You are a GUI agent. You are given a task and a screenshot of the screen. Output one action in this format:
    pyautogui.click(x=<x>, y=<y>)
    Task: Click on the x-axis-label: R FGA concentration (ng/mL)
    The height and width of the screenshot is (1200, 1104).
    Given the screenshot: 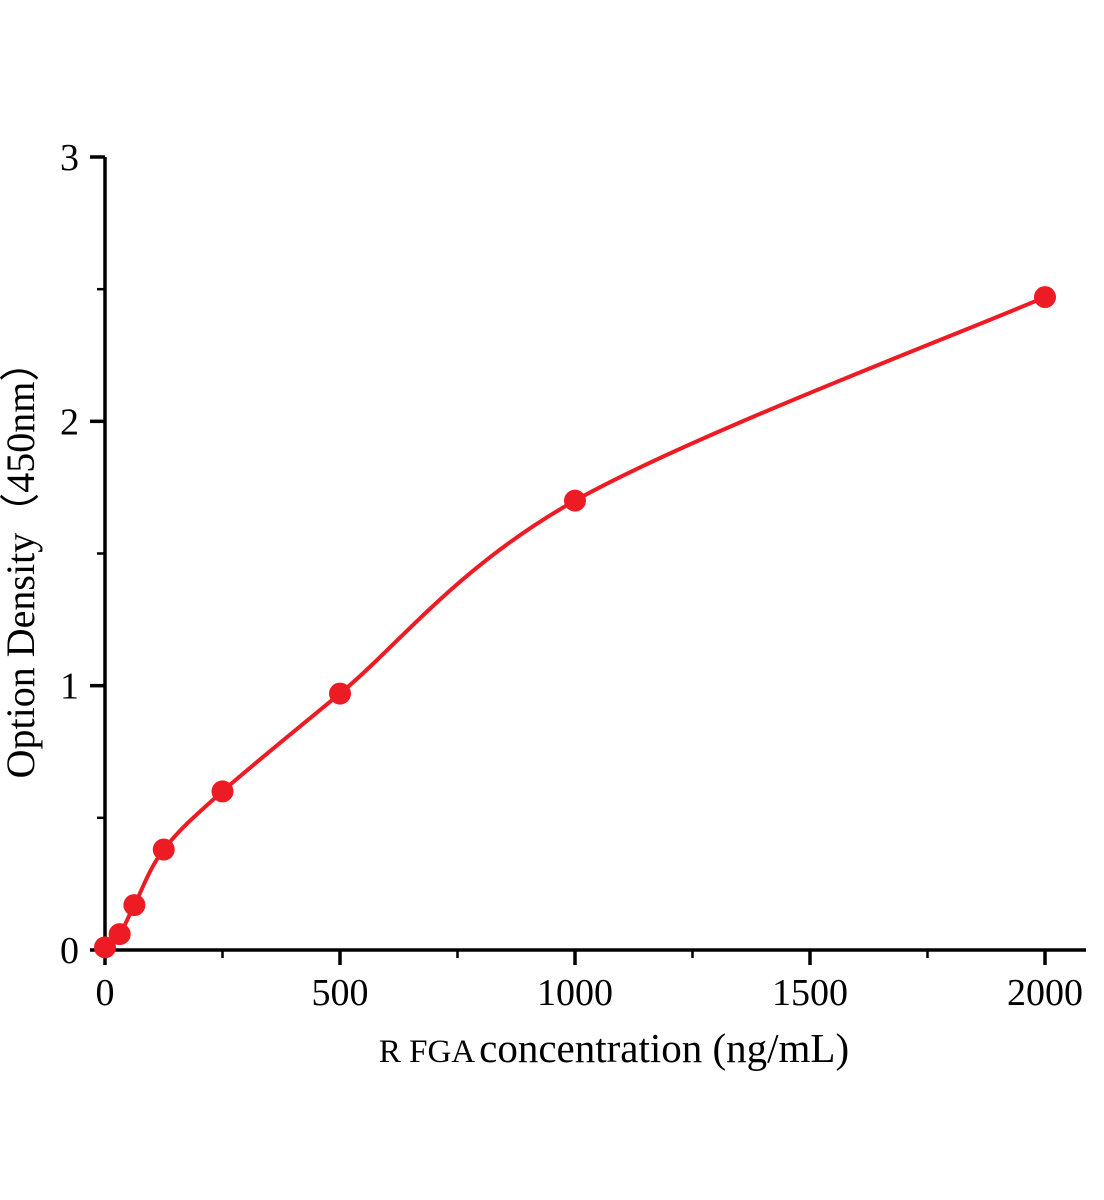 What is the action you would take?
    pyautogui.click(x=614, y=1048)
    